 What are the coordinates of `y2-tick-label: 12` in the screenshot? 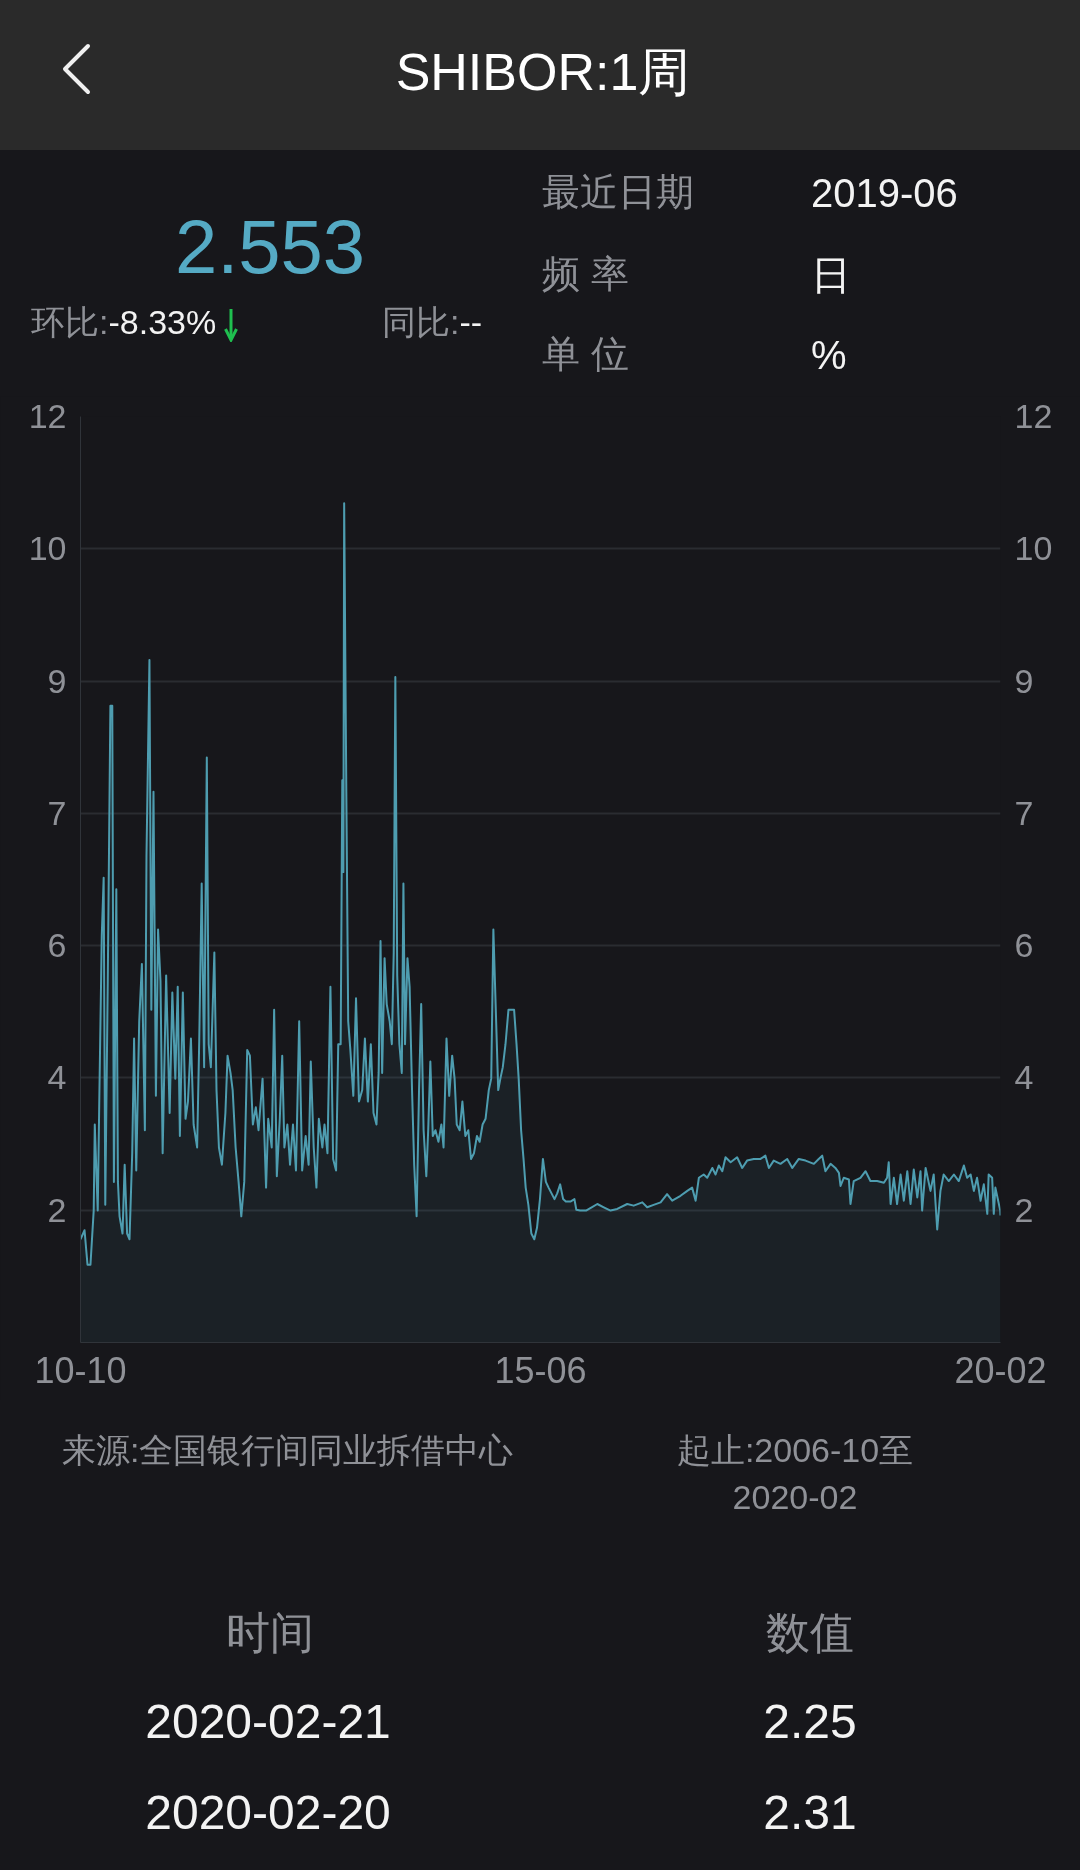 It's located at (1033, 416).